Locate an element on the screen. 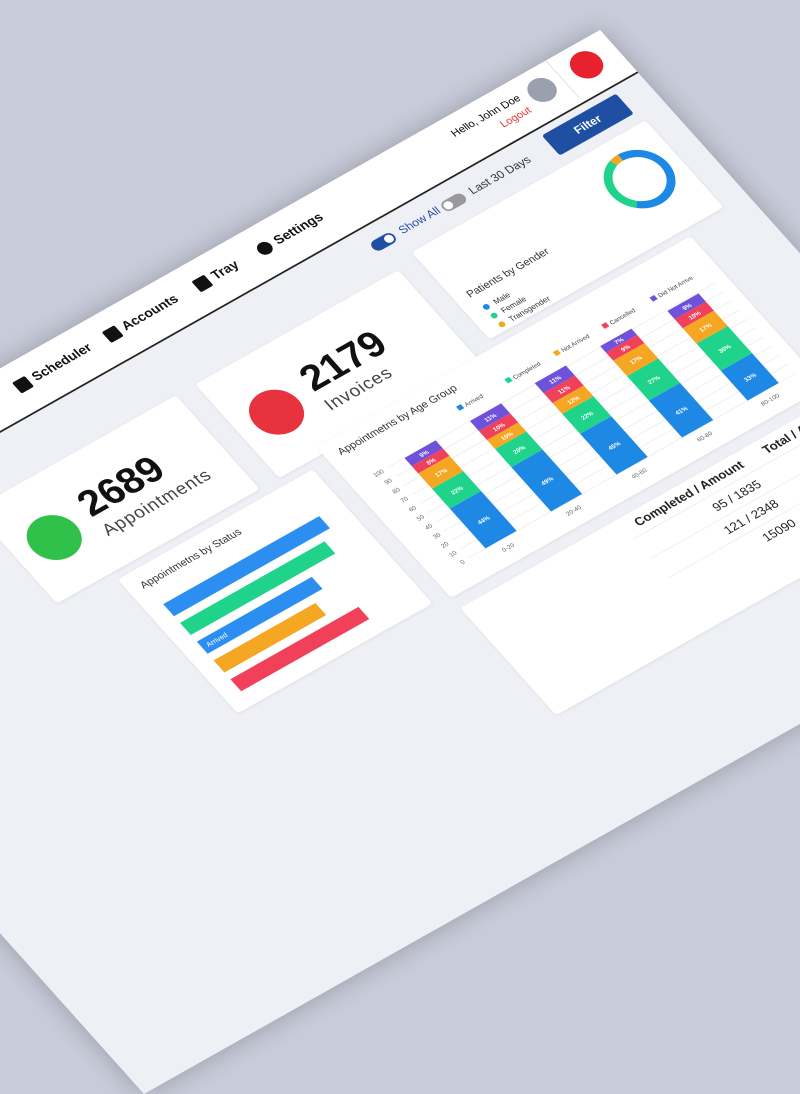  legend-label: Completed is located at coordinates (527, 371).